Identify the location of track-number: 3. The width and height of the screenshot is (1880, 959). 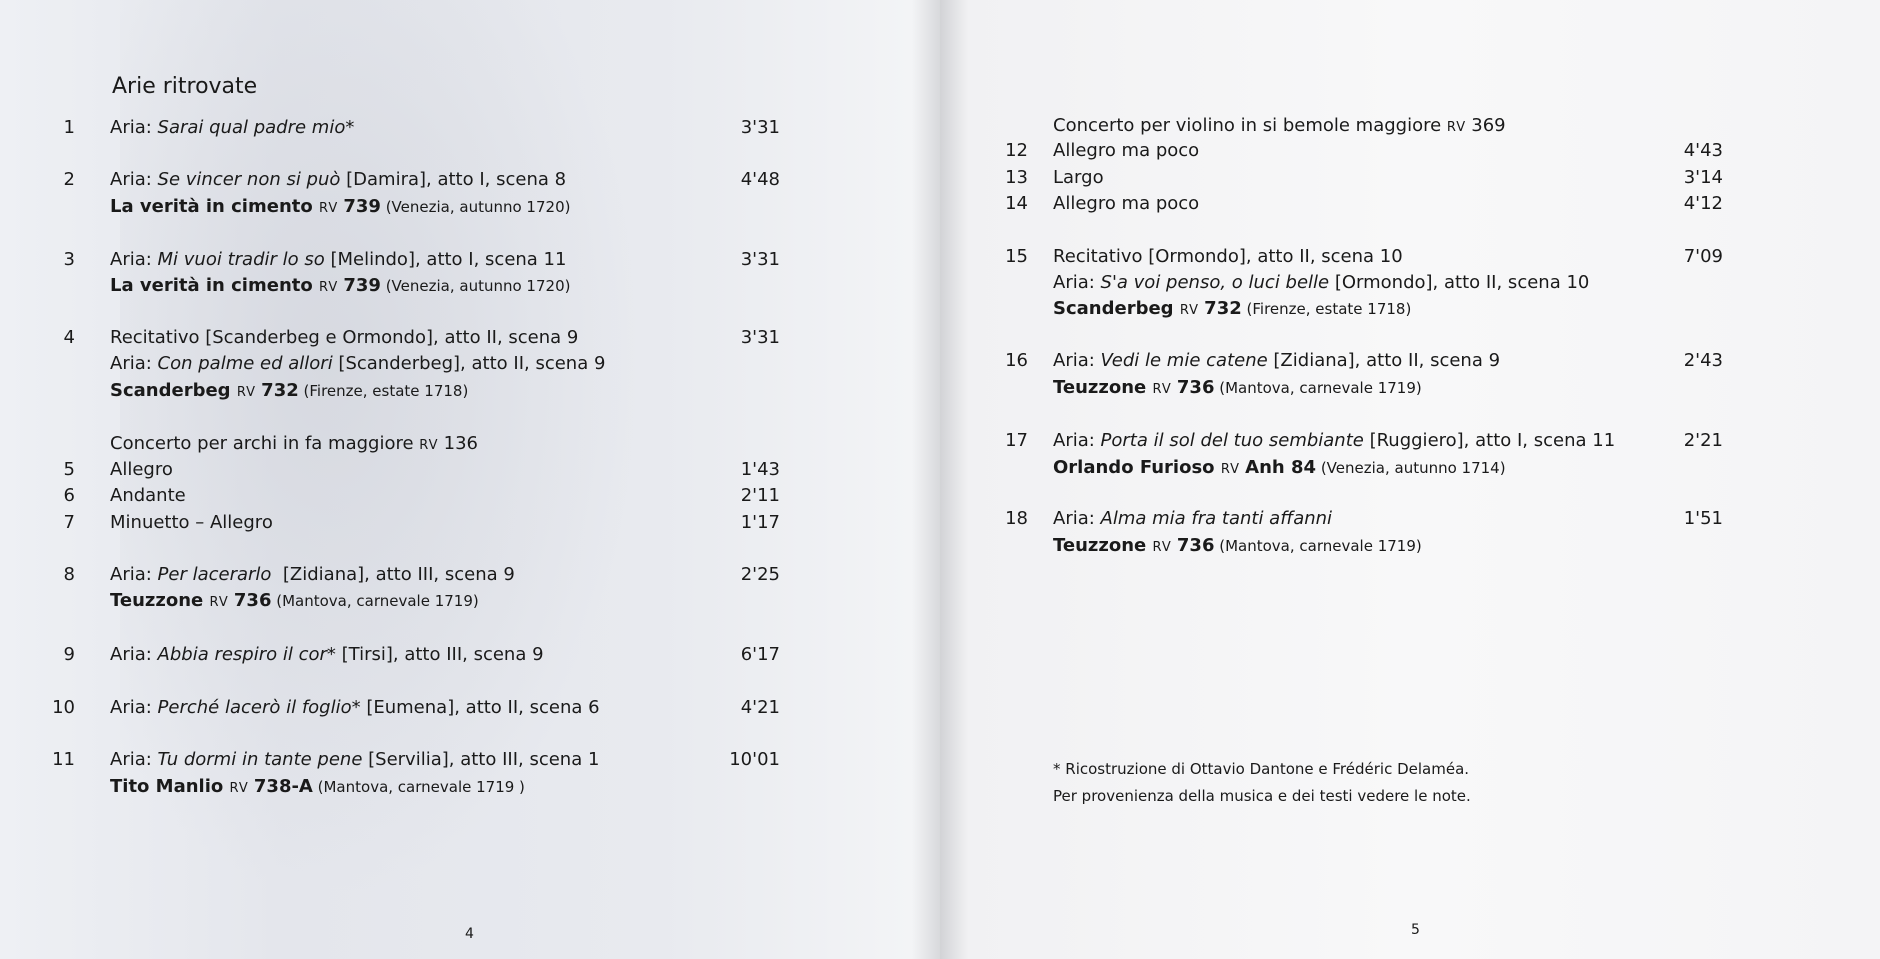
(69, 259).